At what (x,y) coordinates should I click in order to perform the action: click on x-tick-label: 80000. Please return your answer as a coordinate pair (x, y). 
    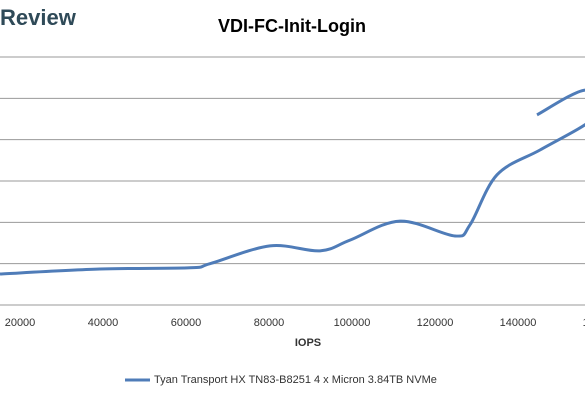
    Looking at the image, I should click on (269, 323).